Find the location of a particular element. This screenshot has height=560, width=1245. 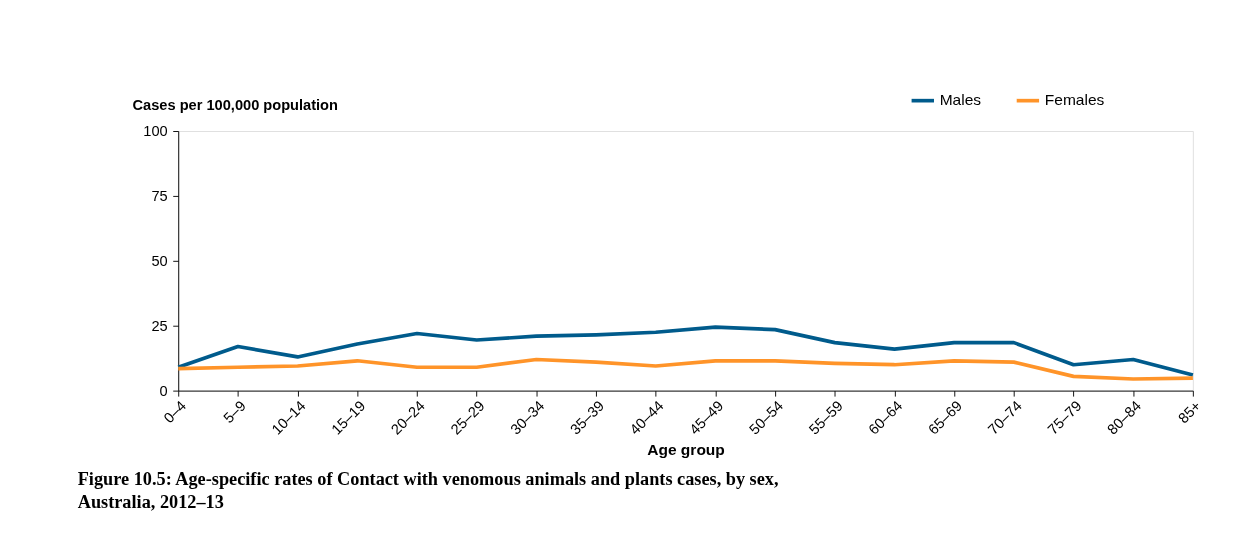

text: Figure 10.5: Age-specific rates of Contact with venomous animals and plants cases, by sex, Australia, 2012–13 is located at coordinates (428, 490).